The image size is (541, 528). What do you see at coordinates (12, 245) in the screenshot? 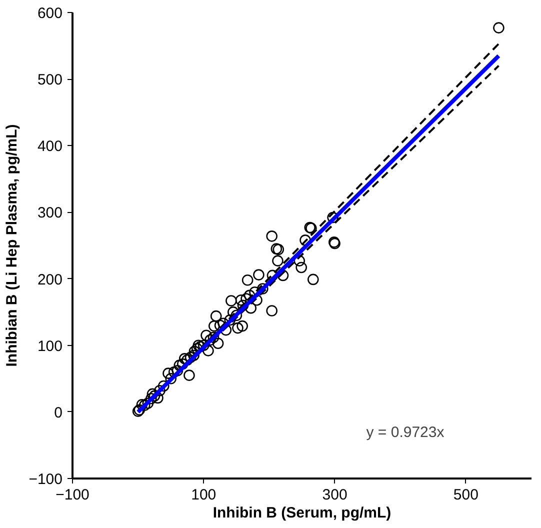
I see `y-axis-title: Inhibian B (Li Hep Plasma, pg/mL)` at bounding box center [12, 245].